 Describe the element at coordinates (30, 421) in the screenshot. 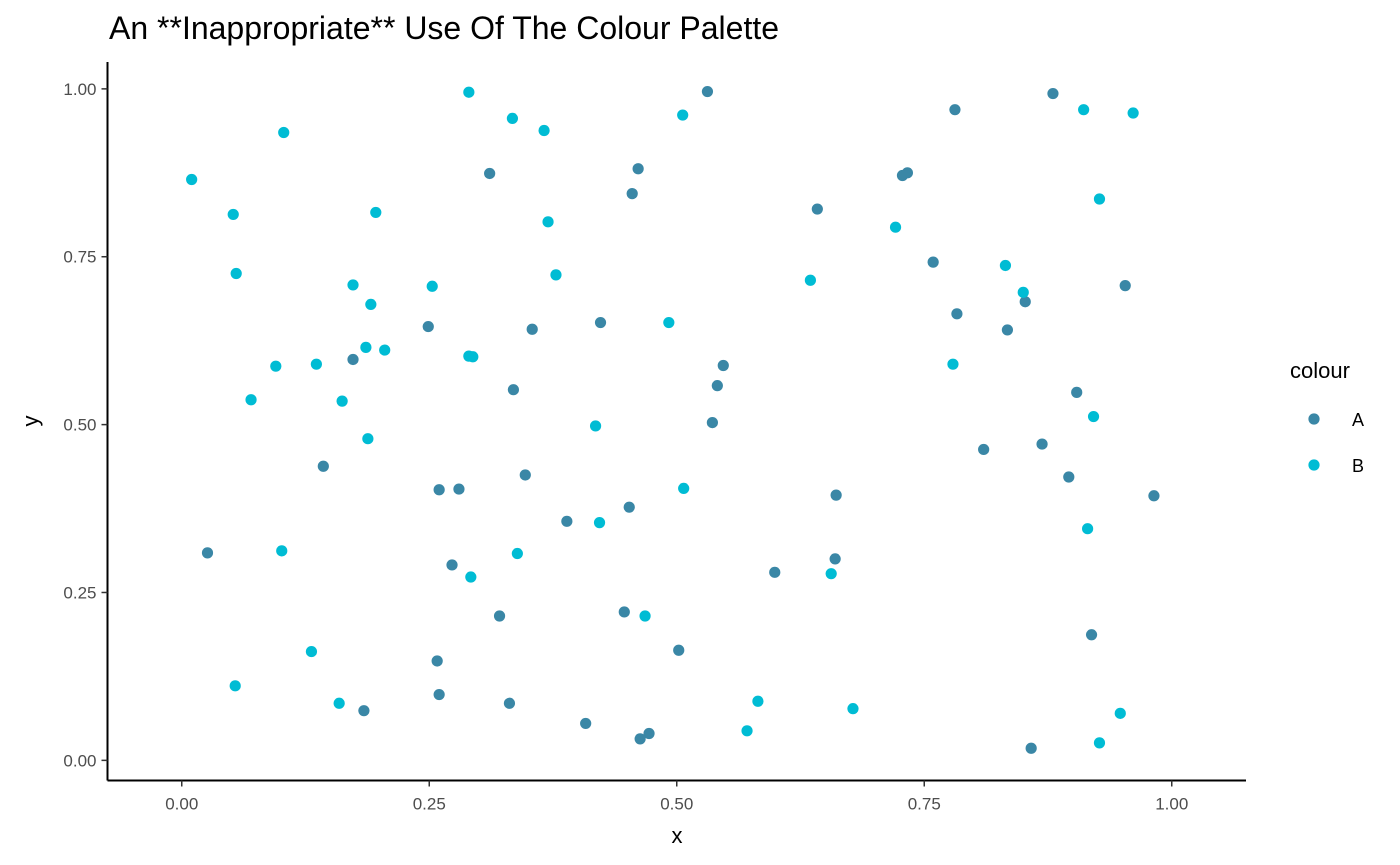

I see `y-axis-title: y` at that location.